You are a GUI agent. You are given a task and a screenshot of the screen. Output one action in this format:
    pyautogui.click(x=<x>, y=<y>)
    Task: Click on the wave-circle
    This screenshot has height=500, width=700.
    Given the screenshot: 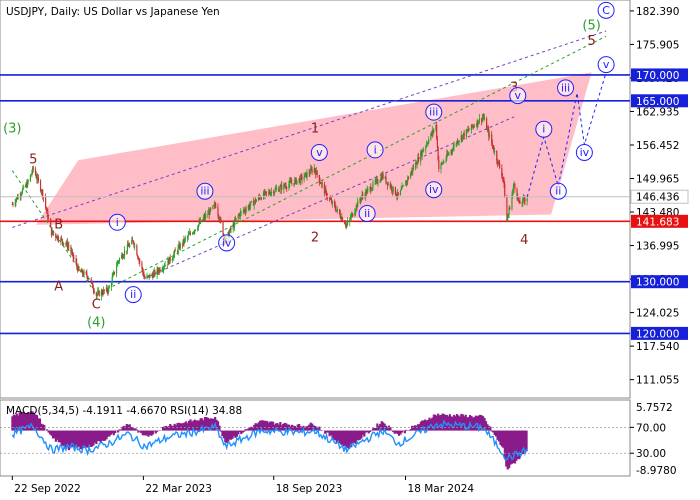 What is the action you would take?
    pyautogui.click(x=544, y=129)
    